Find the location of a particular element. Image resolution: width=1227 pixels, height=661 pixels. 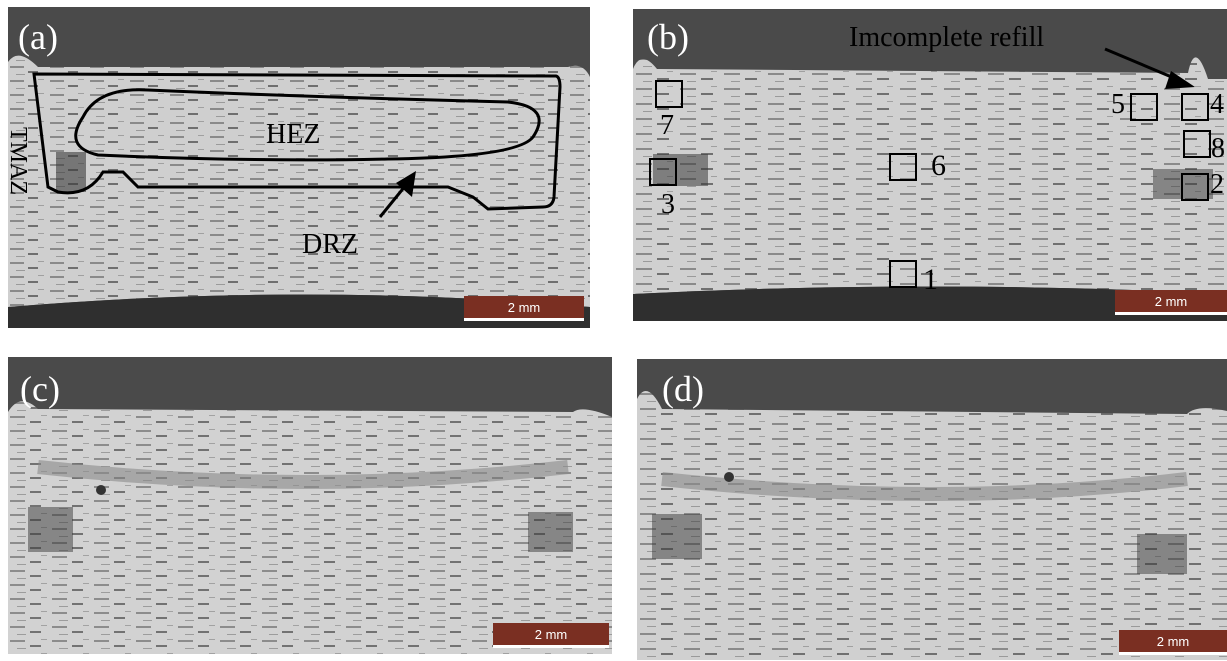

panel-label: (b) is located at coordinates (668, 37).